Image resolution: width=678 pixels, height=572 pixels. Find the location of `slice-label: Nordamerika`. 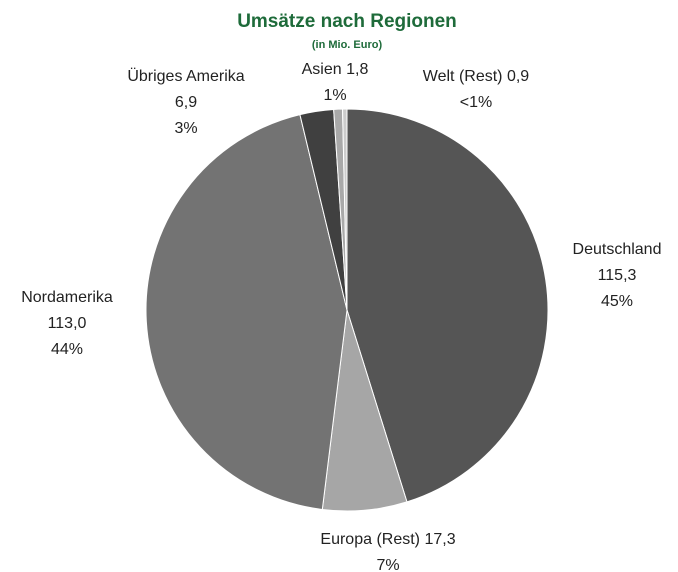

slice-label: Nordamerika is located at coordinates (67, 297).